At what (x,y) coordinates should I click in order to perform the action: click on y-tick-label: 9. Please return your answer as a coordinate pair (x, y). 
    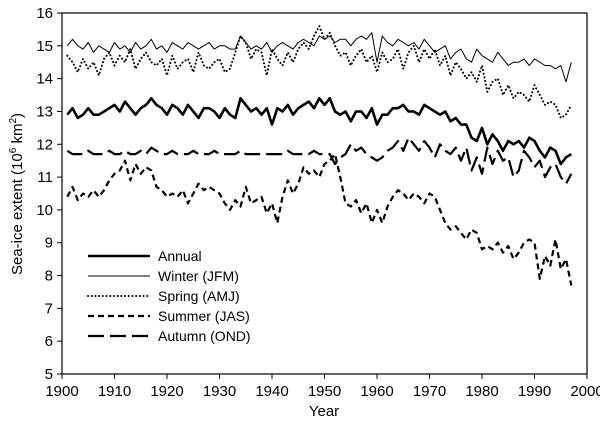
    Looking at the image, I should click on (49, 243).